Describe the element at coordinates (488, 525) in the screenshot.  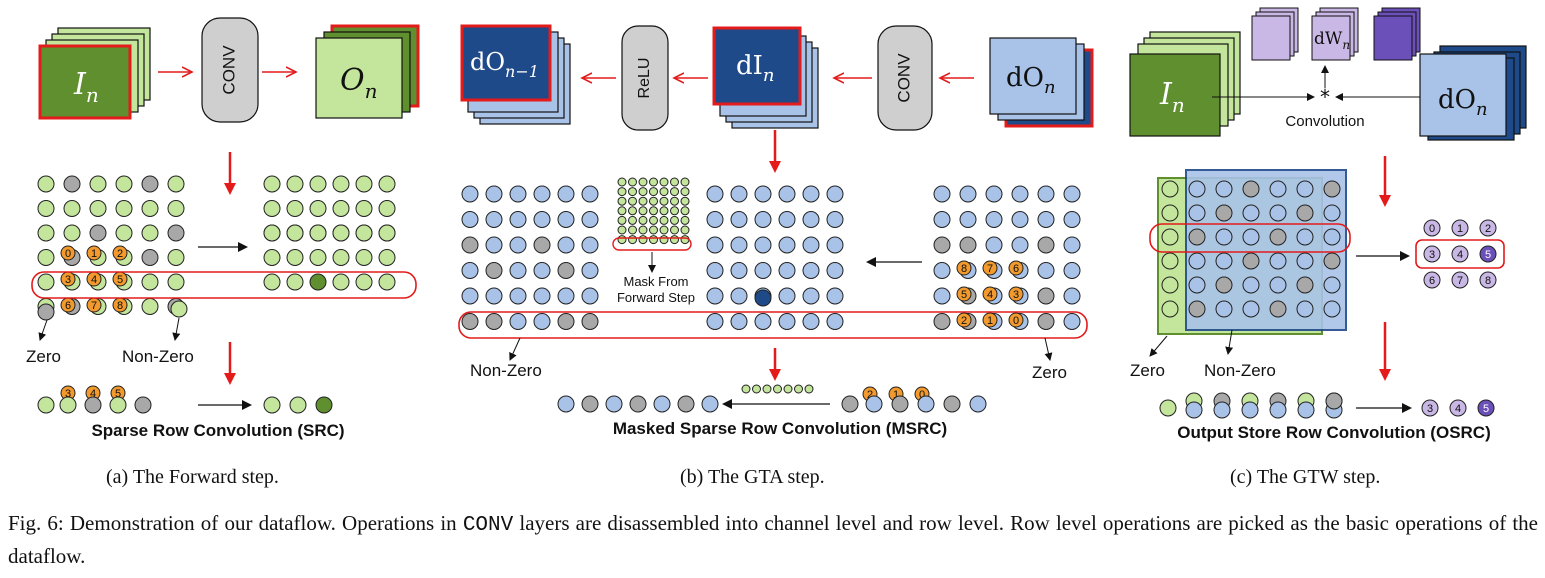
I see `caption-code: CONV` at that location.